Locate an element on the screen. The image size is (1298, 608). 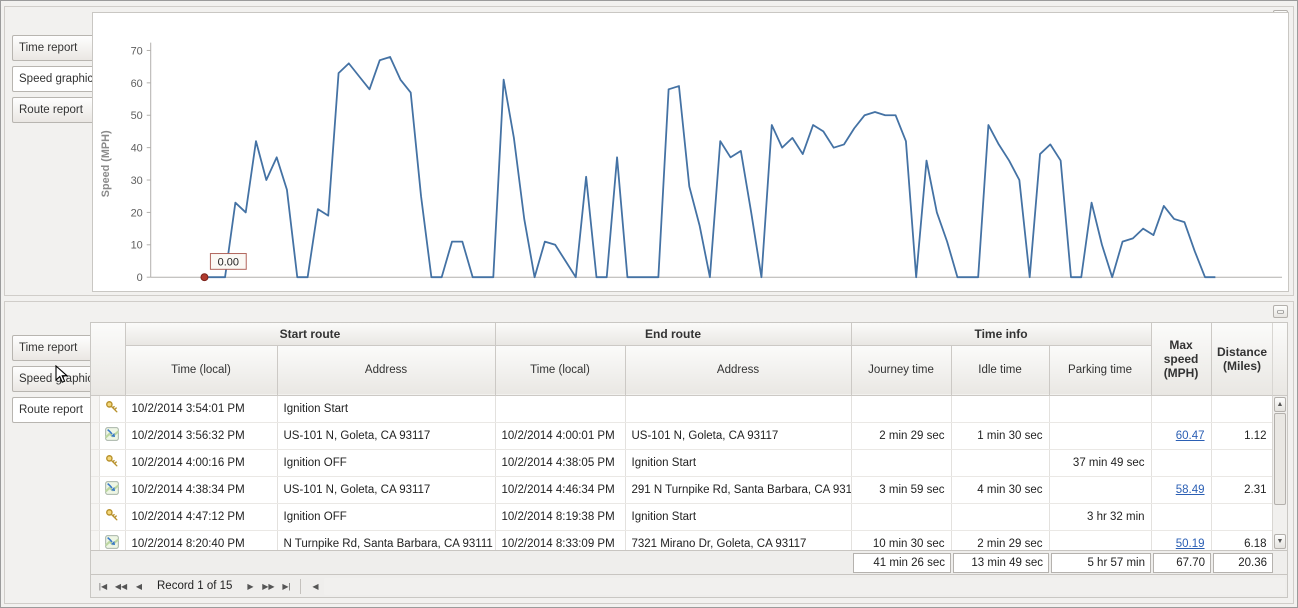
column-header-end-address: Address is located at coordinates (738, 370).